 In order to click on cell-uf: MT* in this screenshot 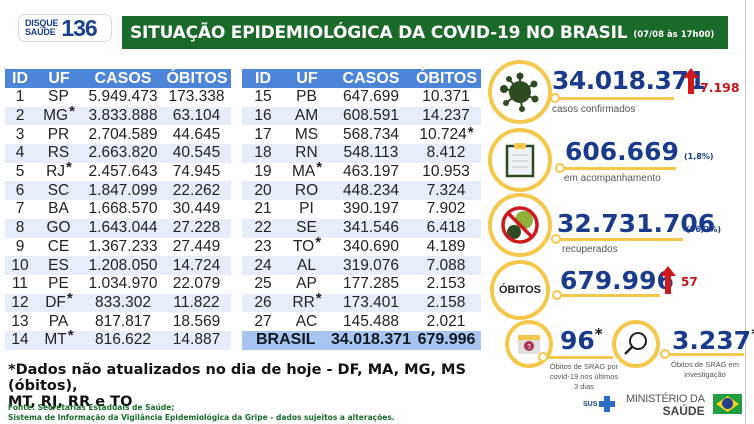, I will do `click(59, 338)`.